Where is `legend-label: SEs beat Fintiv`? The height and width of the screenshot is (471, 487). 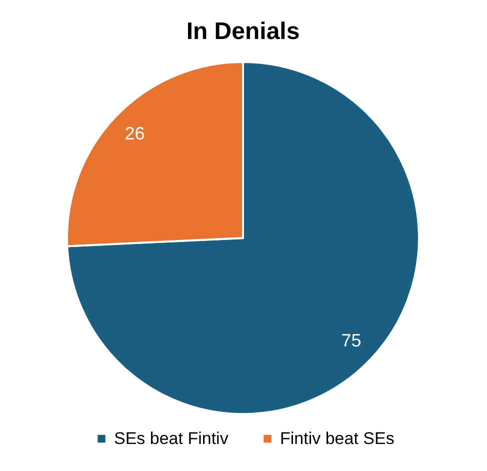
legend-label: SEs beat Fintiv is located at coordinates (171, 438).